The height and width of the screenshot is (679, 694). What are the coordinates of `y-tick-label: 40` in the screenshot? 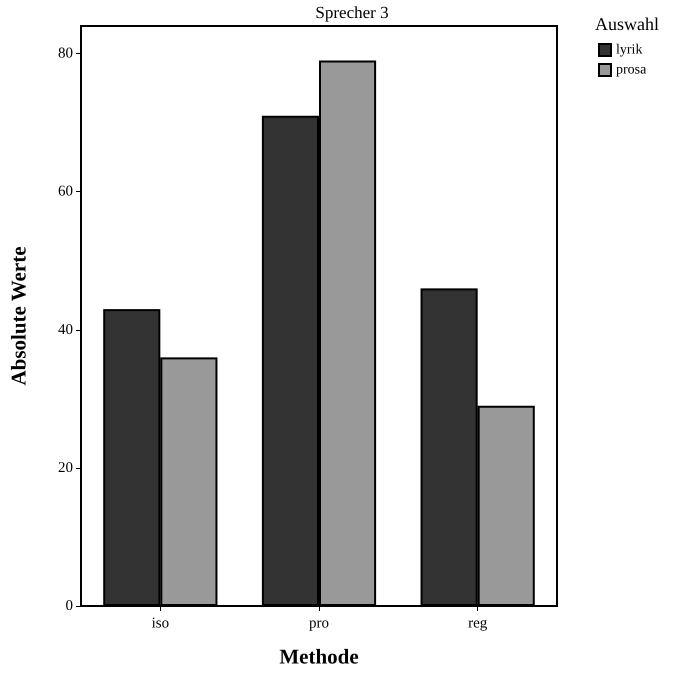 It's located at (65, 330).